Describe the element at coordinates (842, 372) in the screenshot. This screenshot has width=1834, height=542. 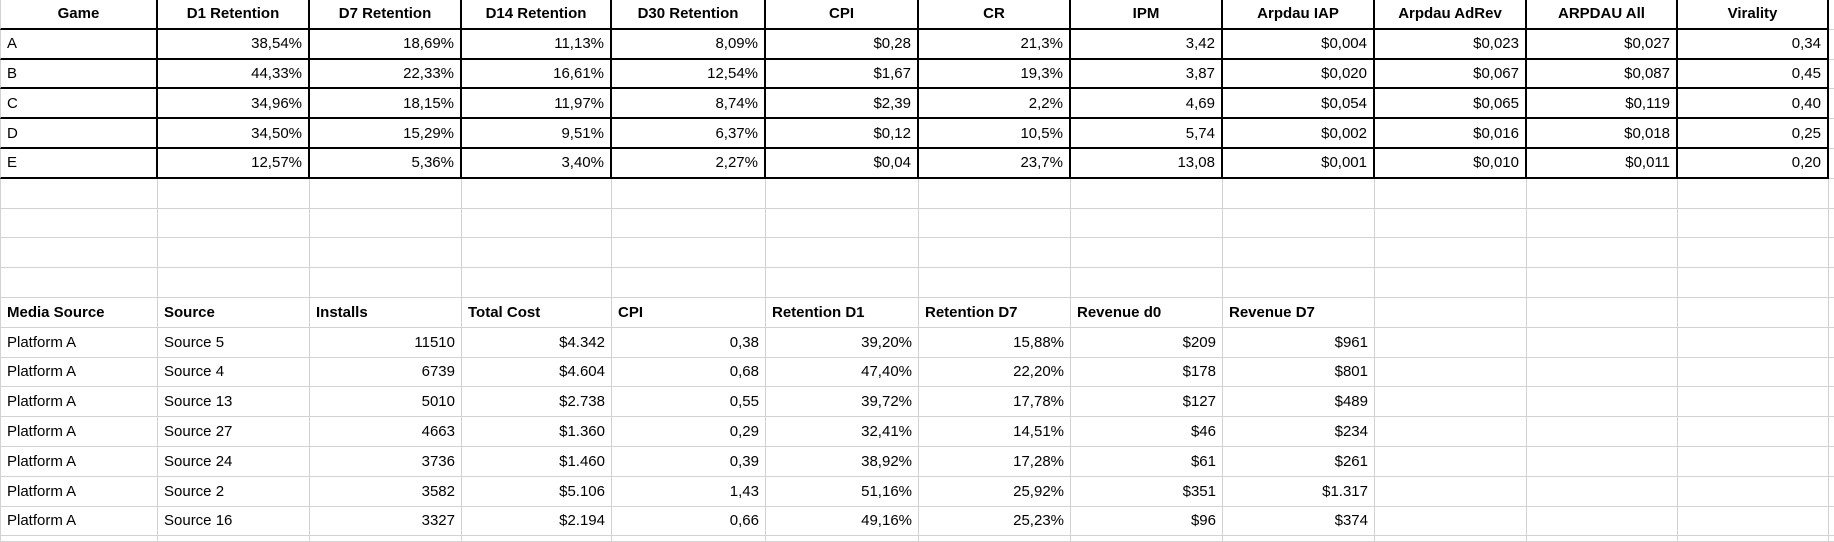
I see `sources-cell: 47,40%` at that location.